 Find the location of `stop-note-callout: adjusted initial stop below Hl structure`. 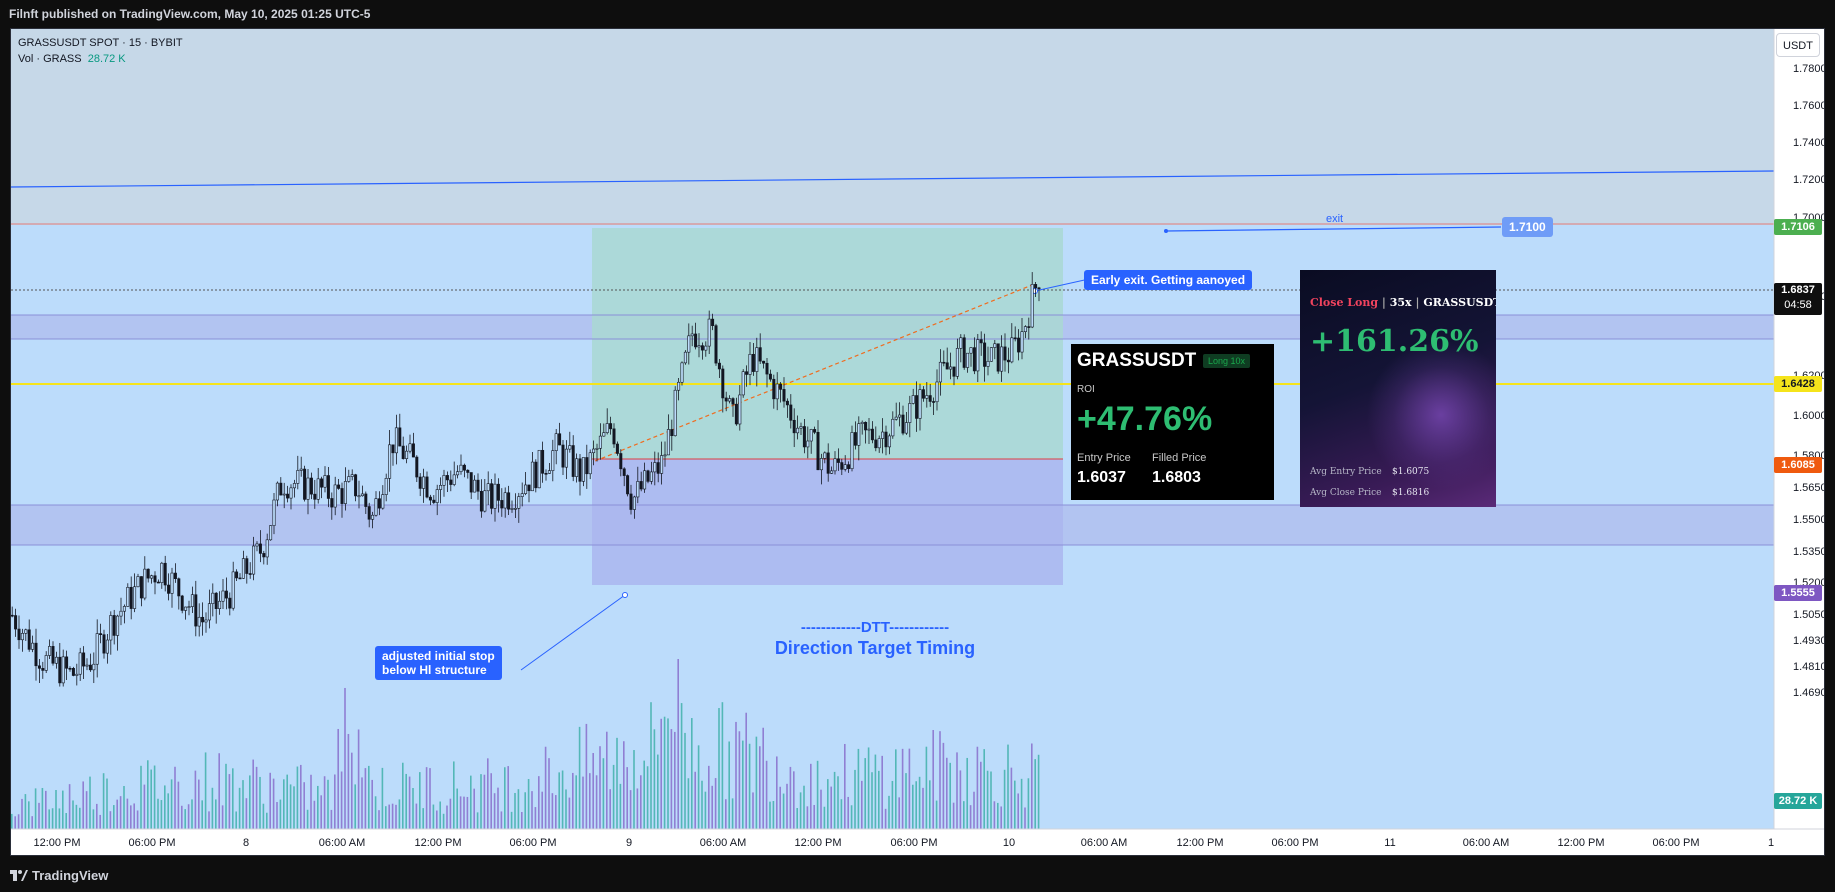

stop-note-callout: adjusted initial stop below Hl structure is located at coordinates (438, 663).